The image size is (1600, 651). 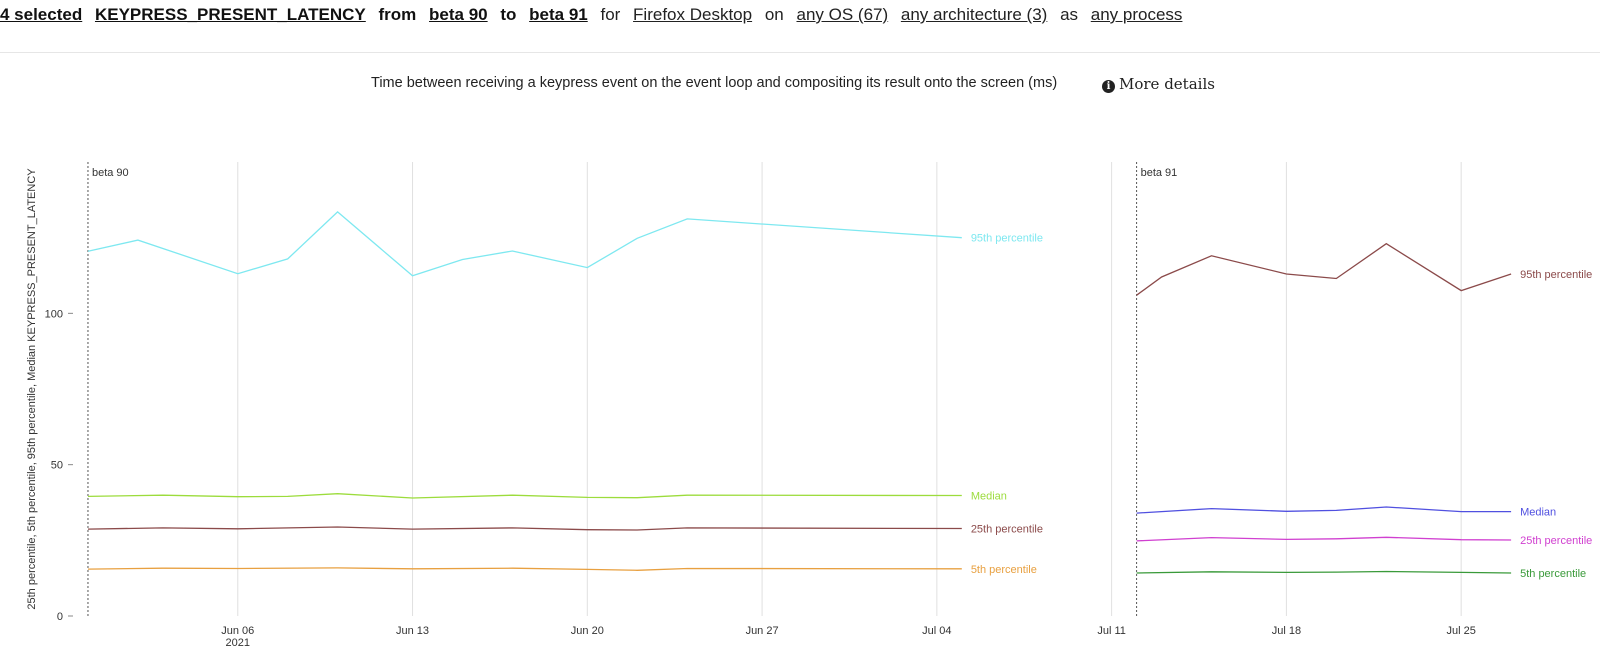 What do you see at coordinates (1108, 86) in the screenshot?
I see `info-circle-icon: i` at bounding box center [1108, 86].